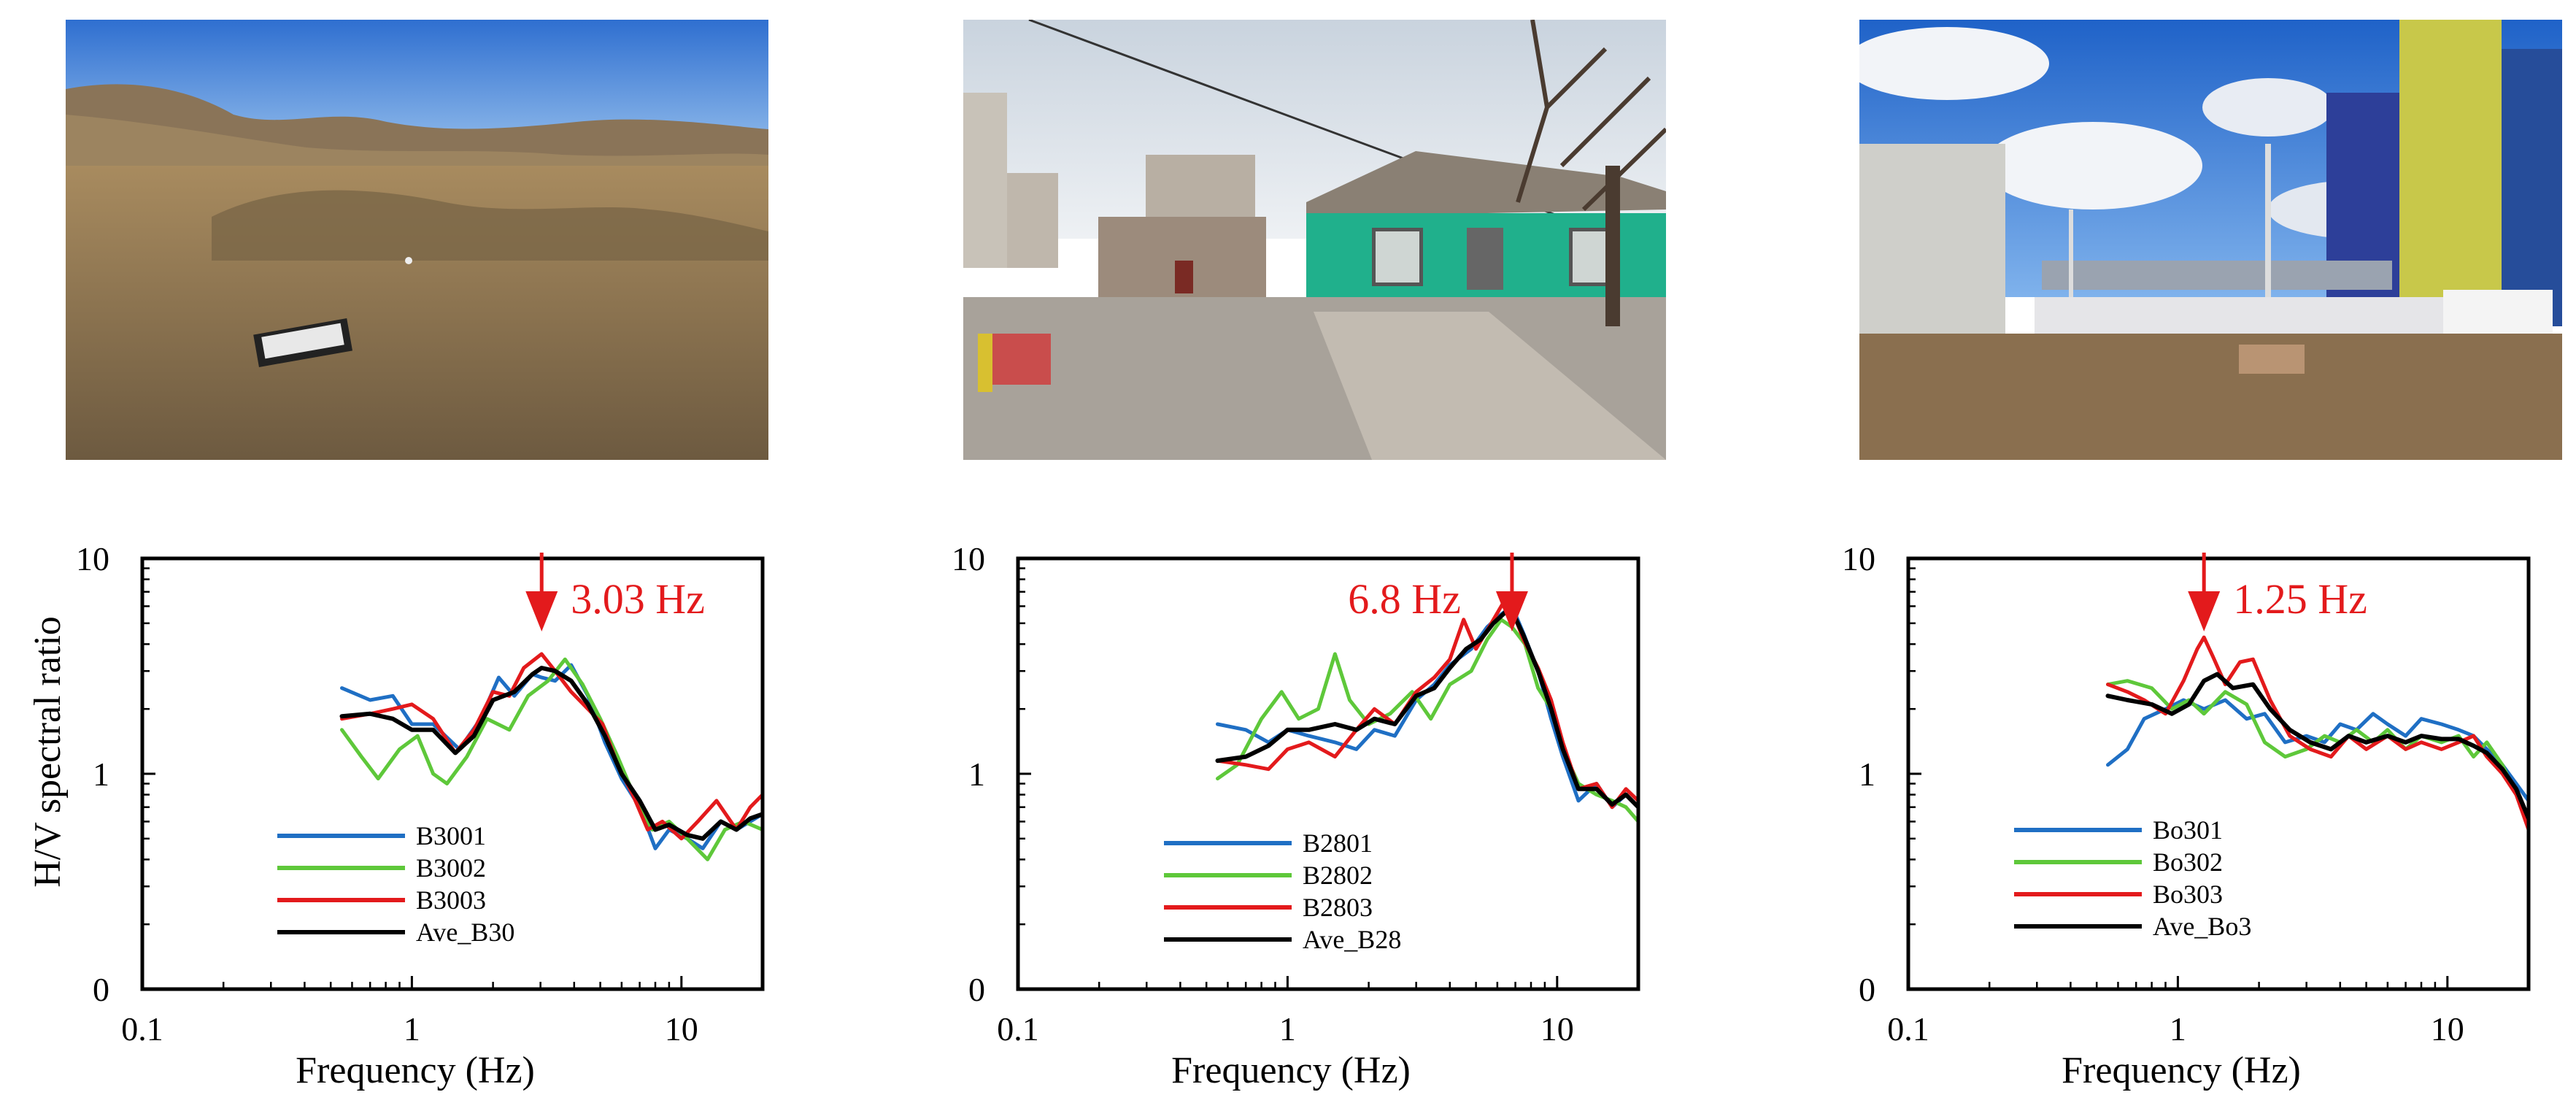 This screenshot has height=1103, width=2576. I want to click on courtyard-building-image, so click(1314, 240).